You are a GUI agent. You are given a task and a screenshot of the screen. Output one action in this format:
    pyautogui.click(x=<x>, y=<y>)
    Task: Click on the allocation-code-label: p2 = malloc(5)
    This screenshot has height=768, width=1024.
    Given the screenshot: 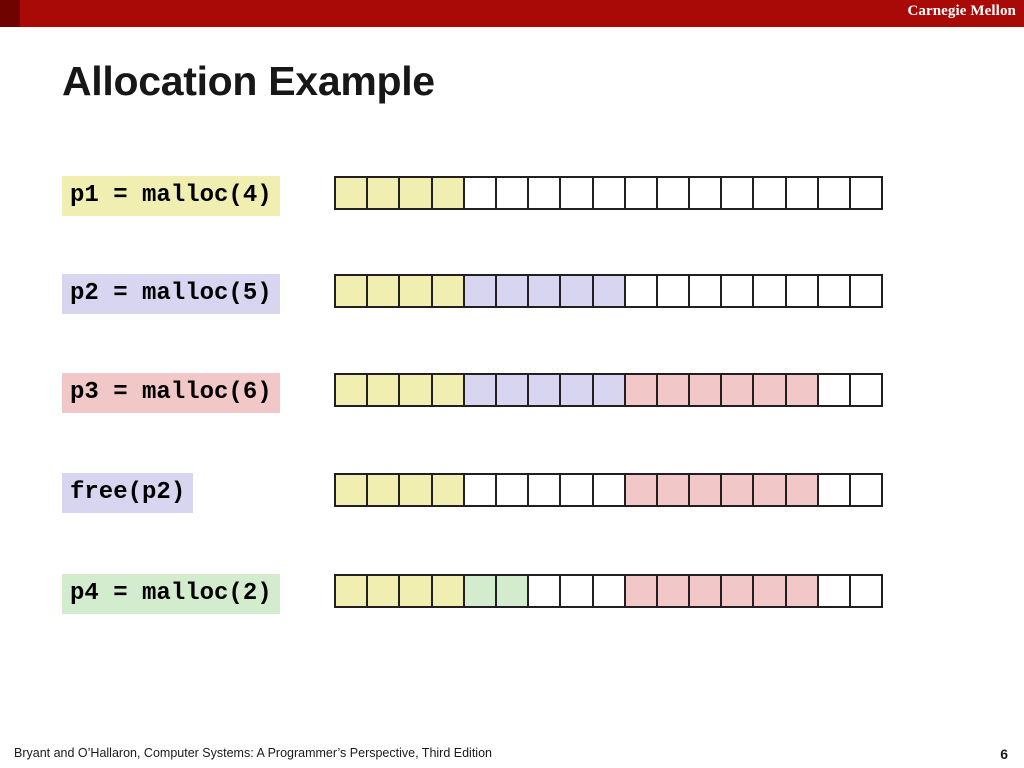 What is the action you would take?
    pyautogui.click(x=171, y=294)
    